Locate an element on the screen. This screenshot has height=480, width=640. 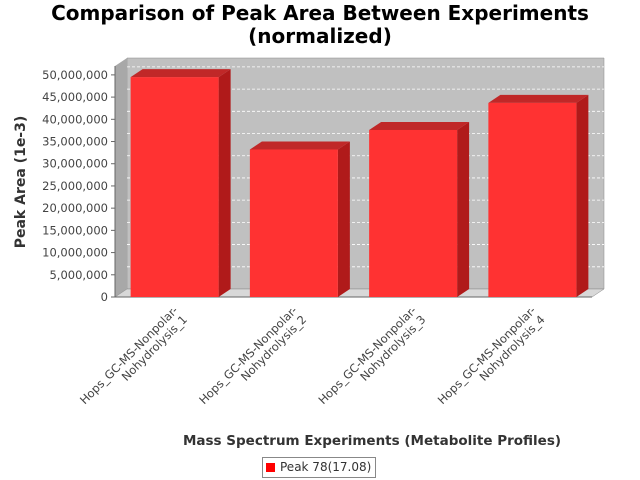
y-tick-label: 40,000,000 is located at coordinates (75, 119).